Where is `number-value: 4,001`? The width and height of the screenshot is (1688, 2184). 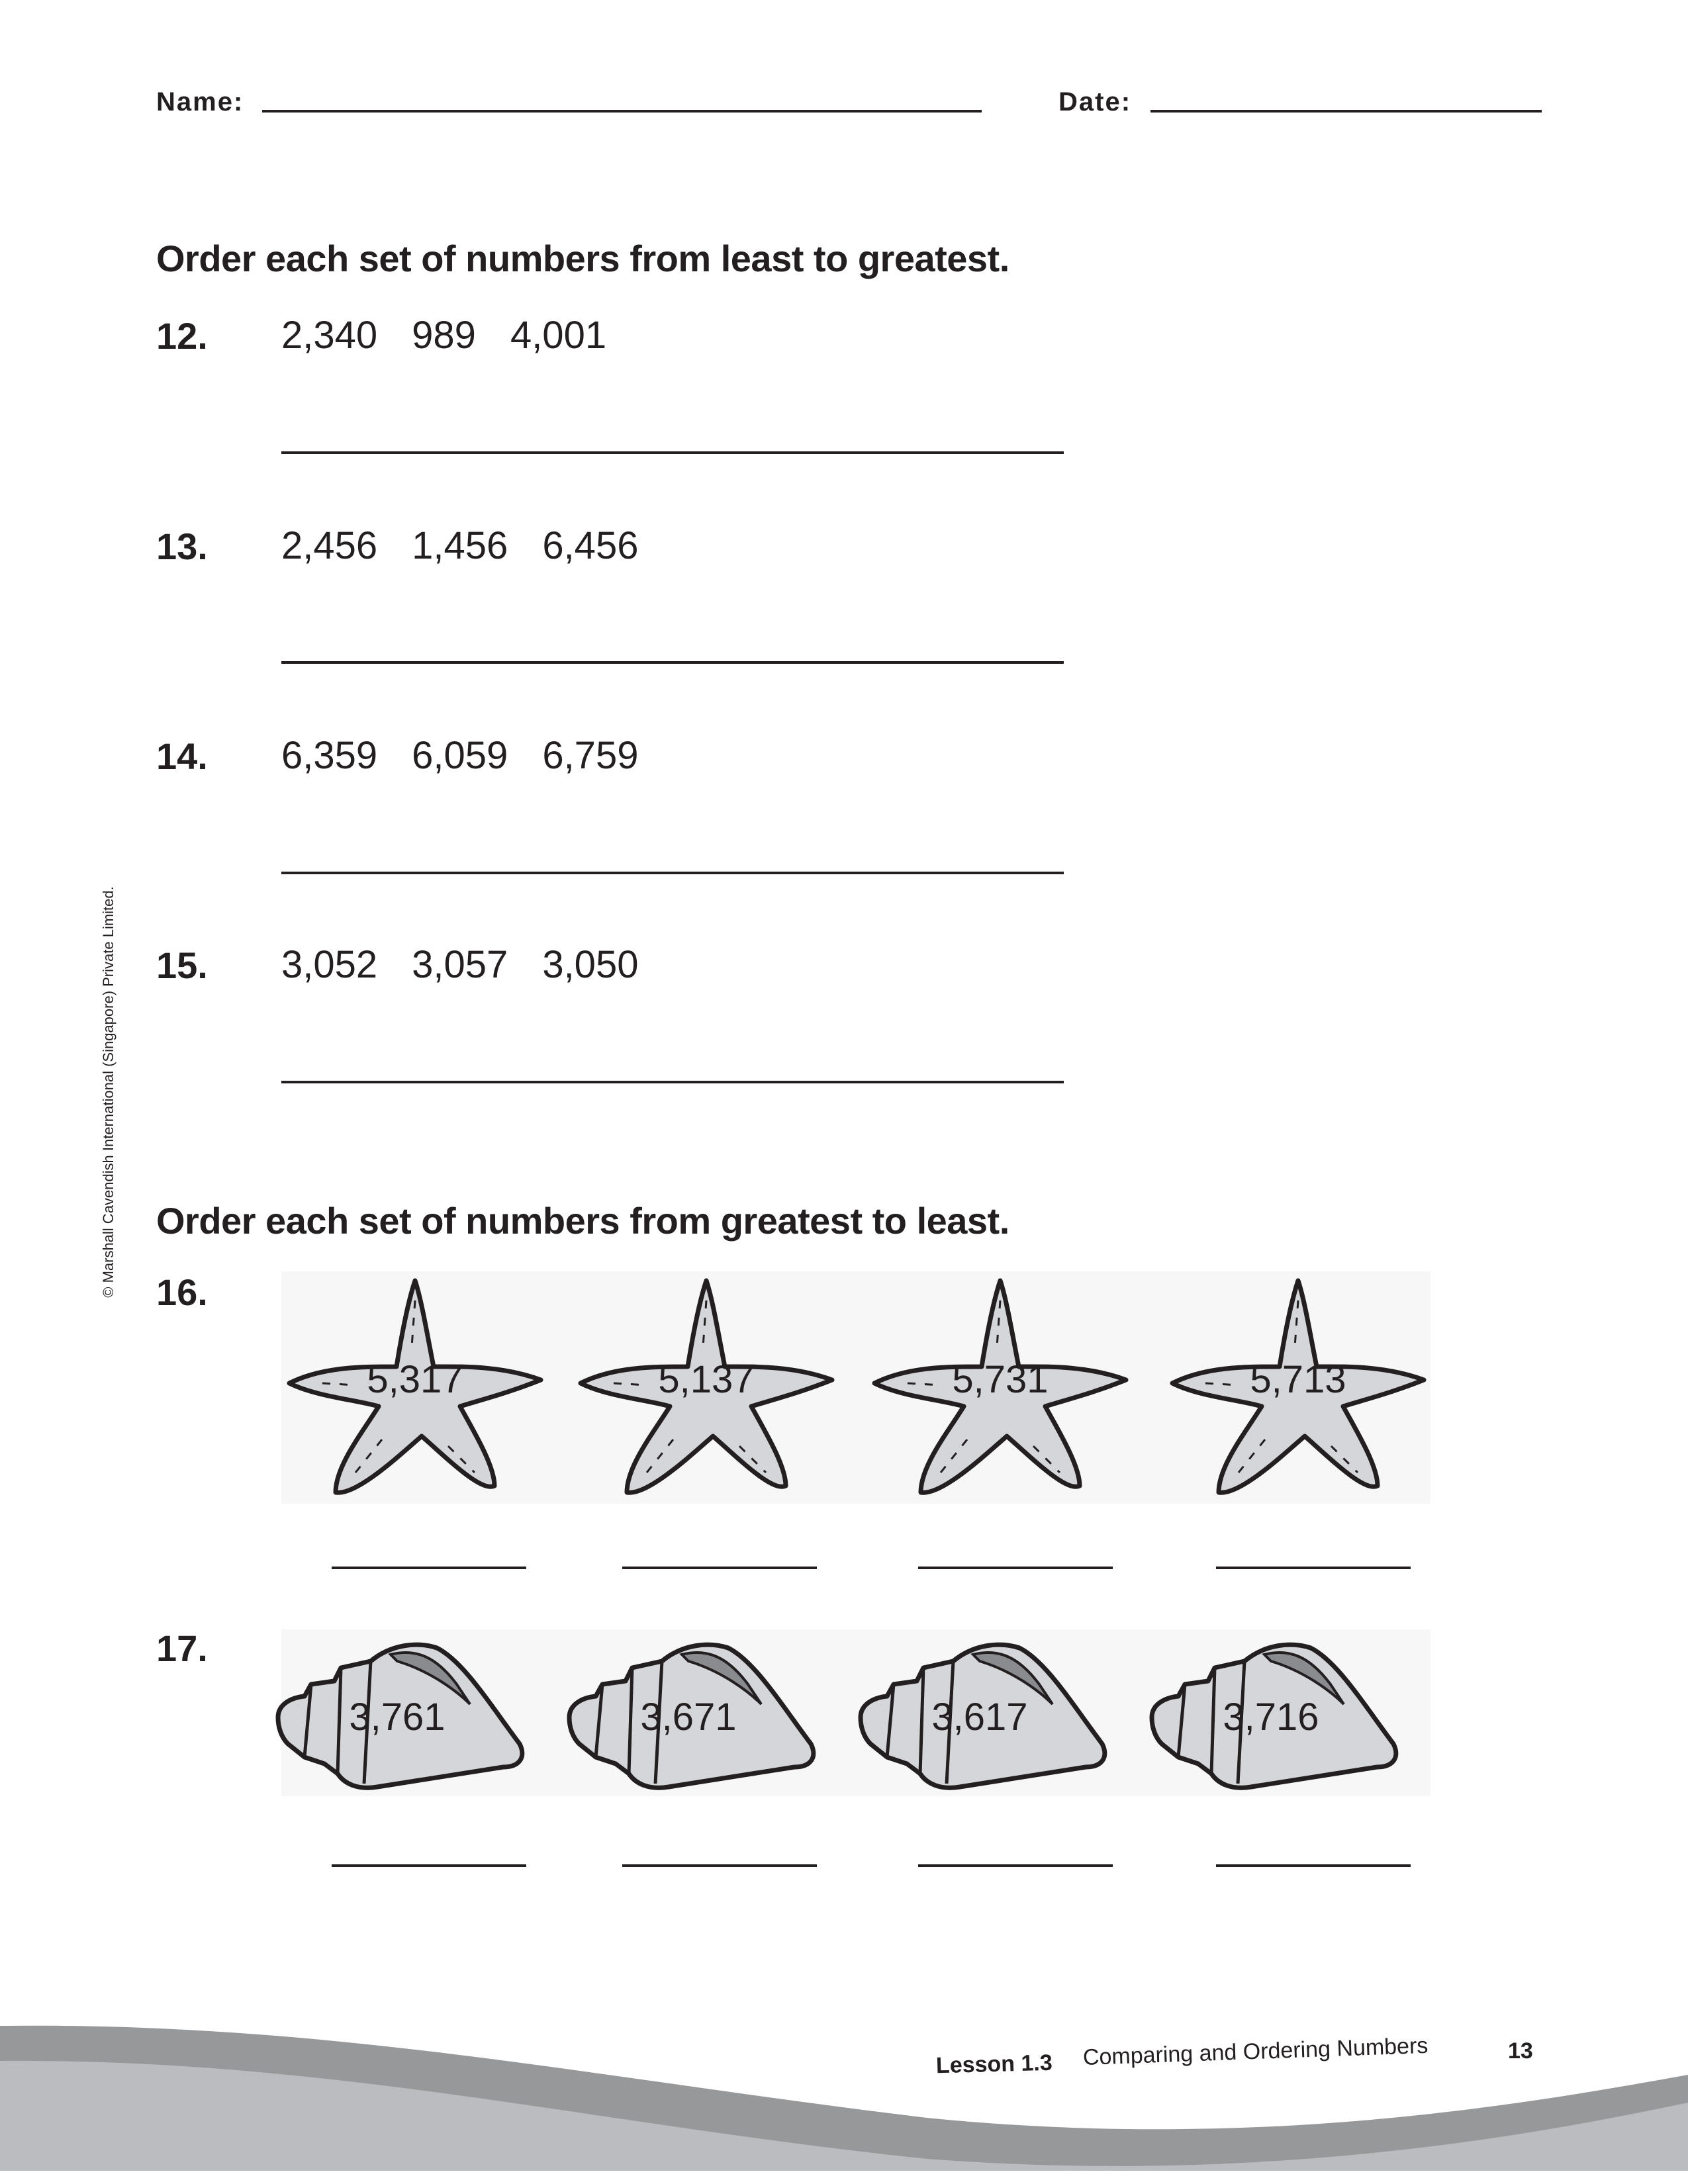 number-value: 4,001 is located at coordinates (558, 335).